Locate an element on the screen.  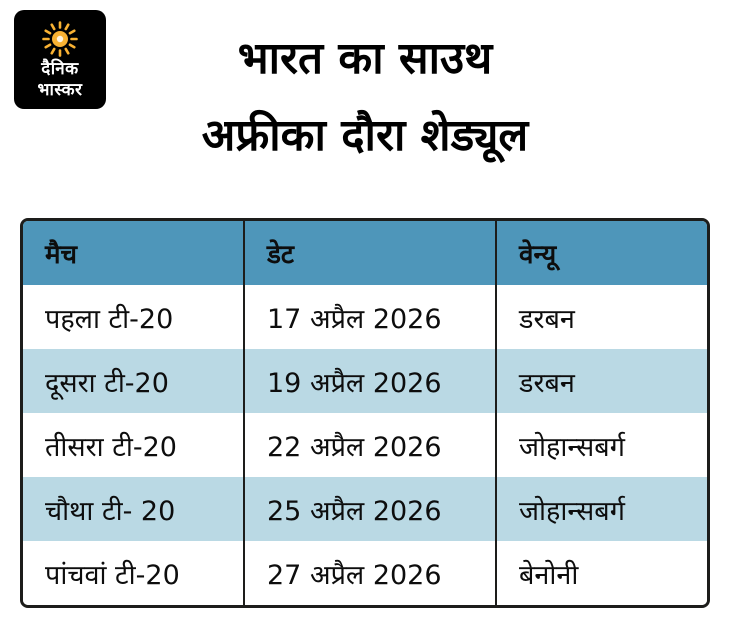
logo-text-line2: भास्कर is located at coordinates (60, 90).